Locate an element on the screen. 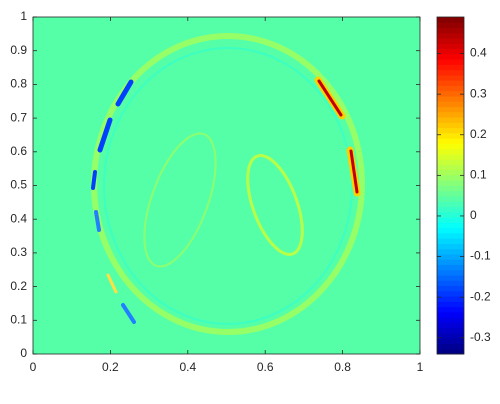  x-tick-label: 0.4 is located at coordinates (187, 367).